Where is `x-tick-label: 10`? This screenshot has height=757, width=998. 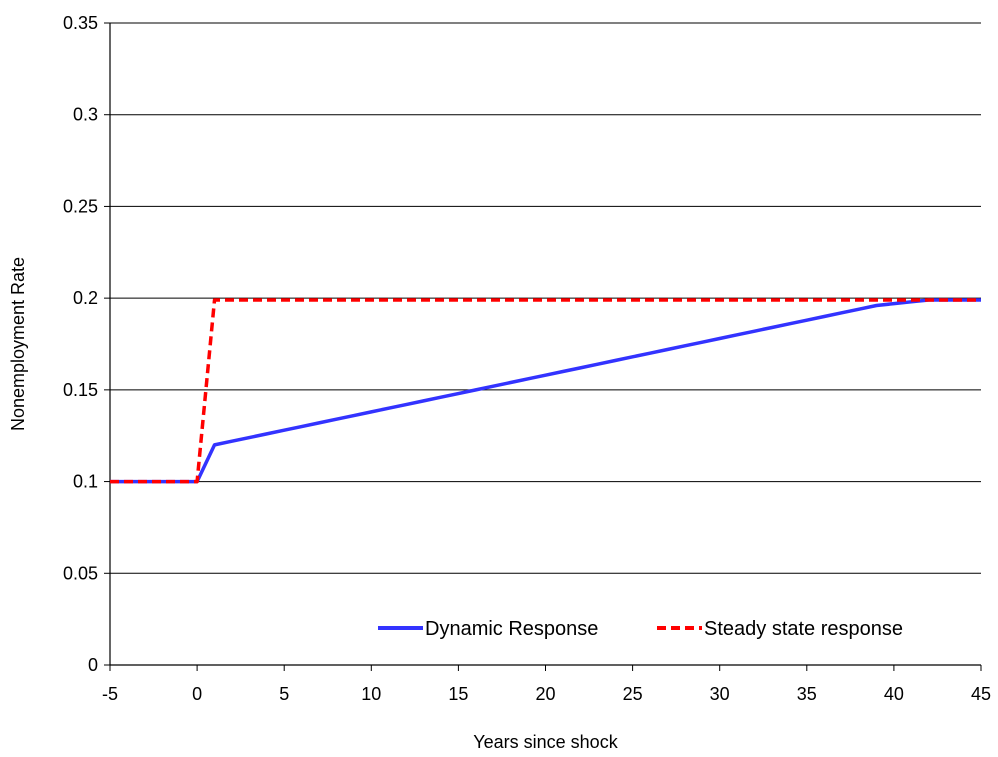 x-tick-label: 10 is located at coordinates (371, 694).